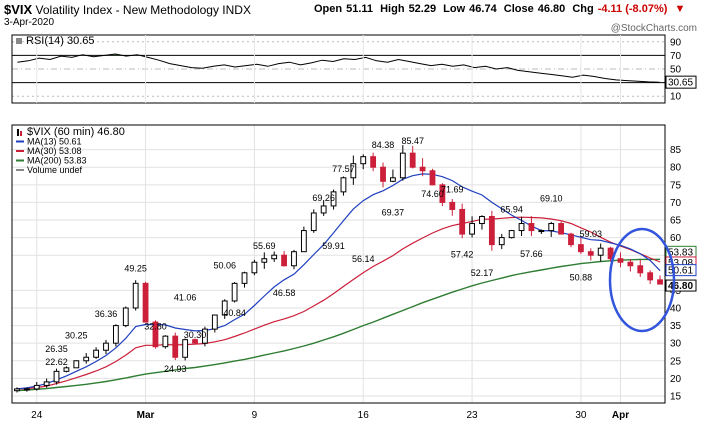 This screenshot has width=703, height=426. Describe the element at coordinates (452, 189) in the screenshot. I see `price-annotation-label: 71.69` at that location.